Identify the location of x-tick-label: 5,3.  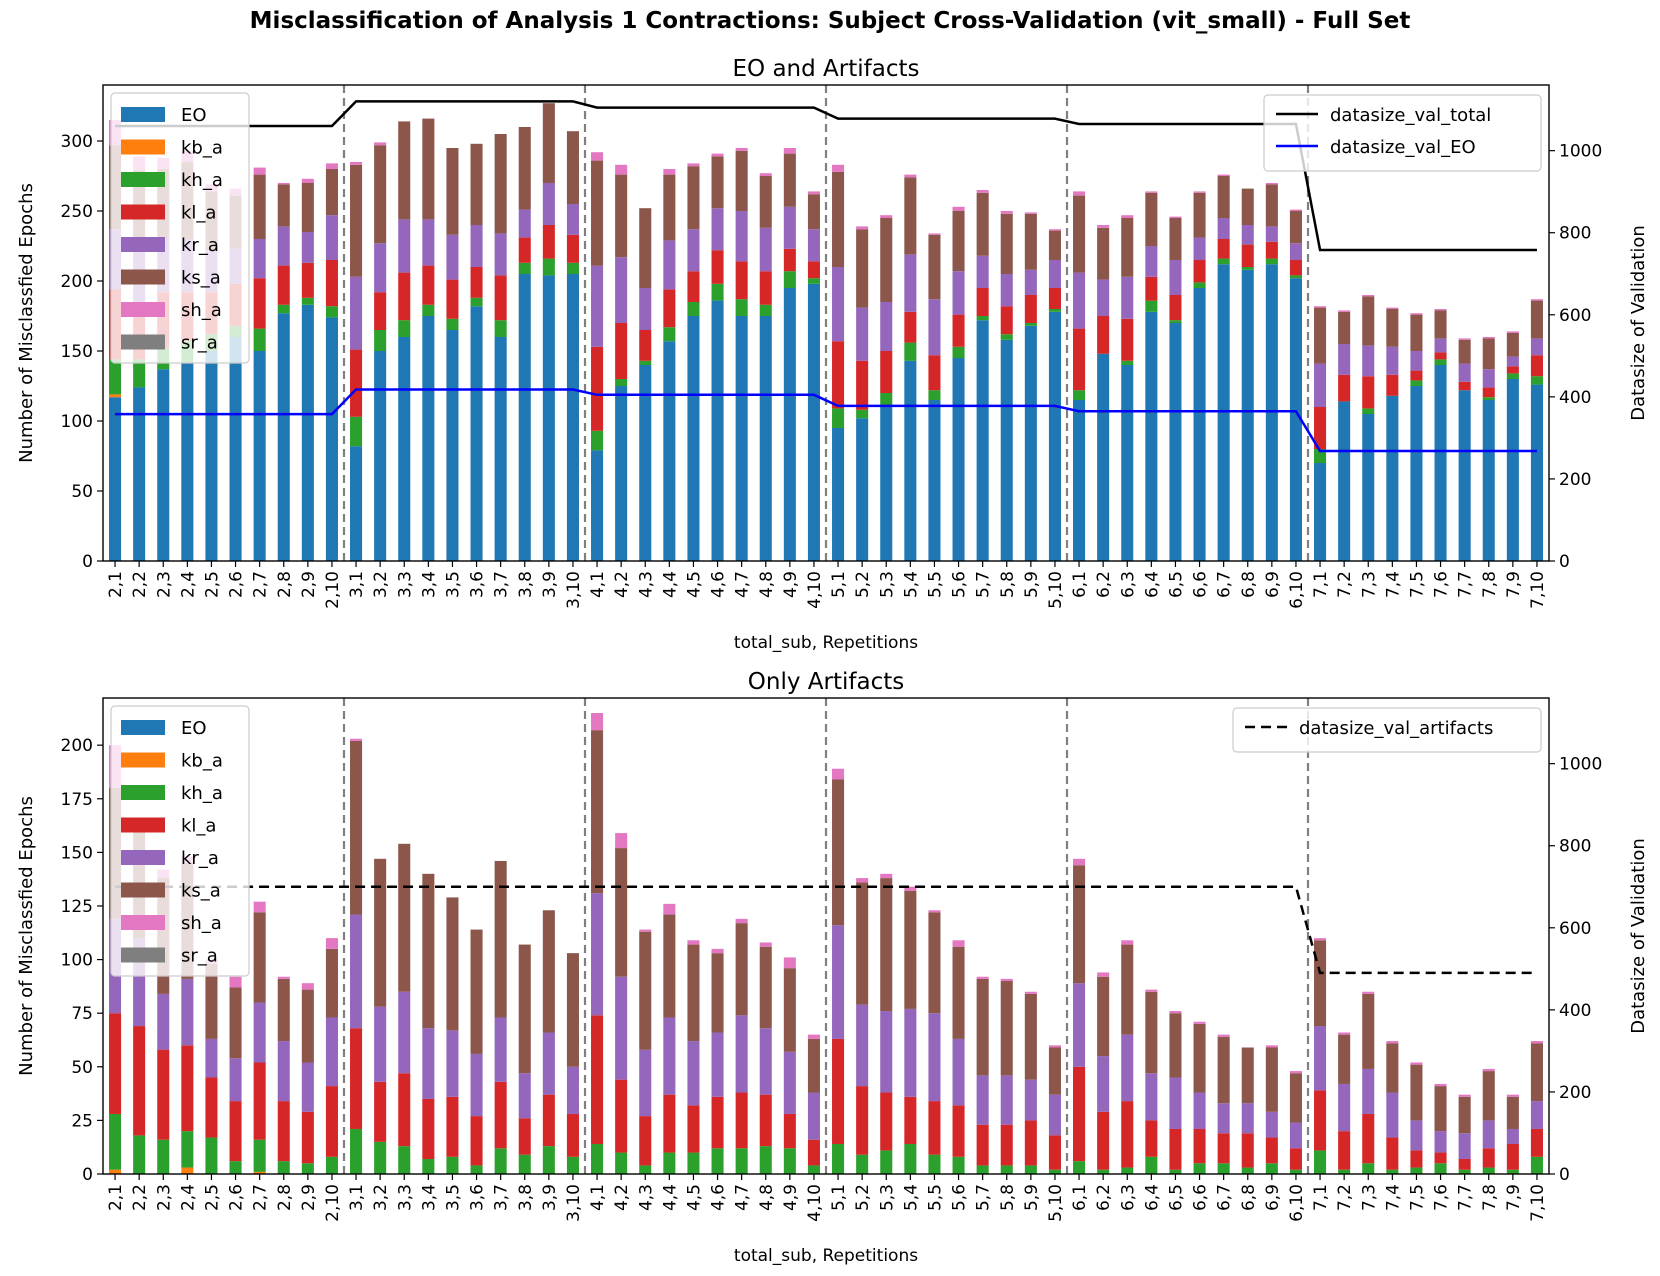
(887, 1197).